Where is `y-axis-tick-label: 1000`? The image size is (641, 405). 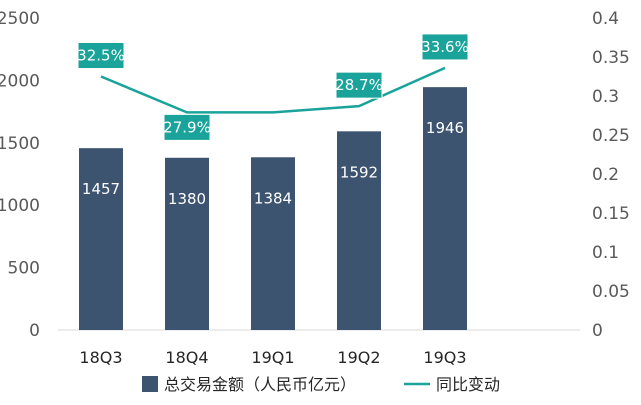
y-axis-tick-label: 1000 is located at coordinates (20, 206).